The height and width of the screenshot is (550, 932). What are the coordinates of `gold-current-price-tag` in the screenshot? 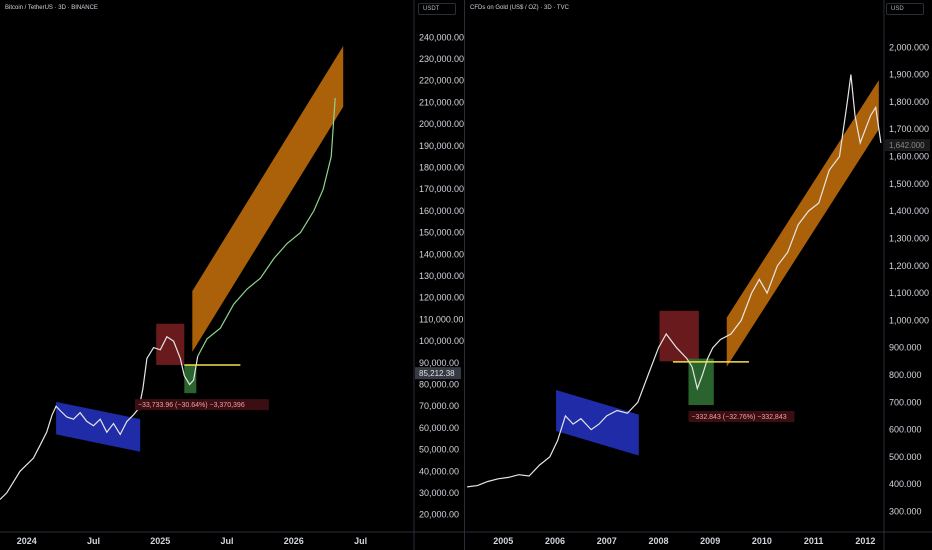 It's located at (907, 145).